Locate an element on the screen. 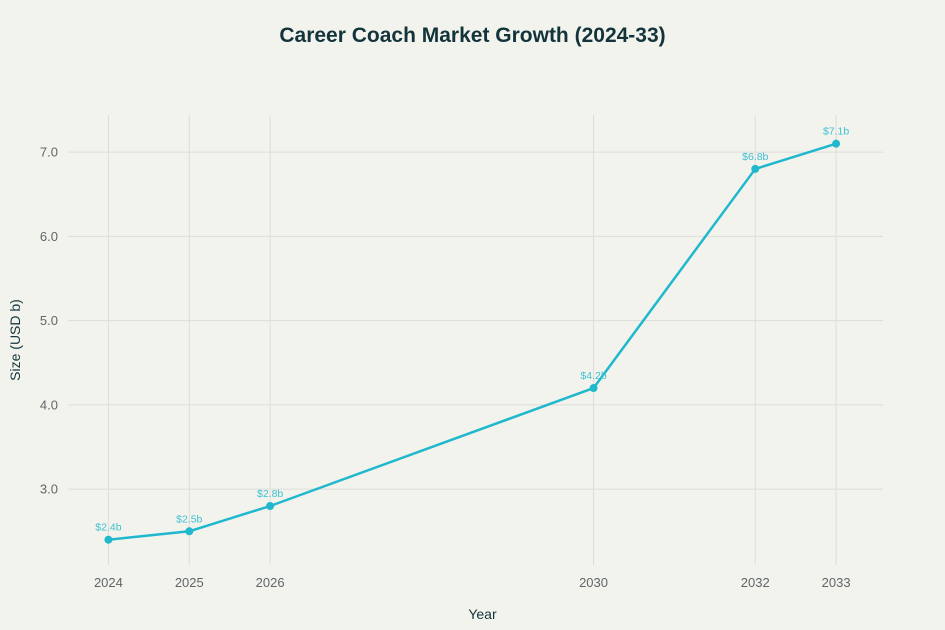 The width and height of the screenshot is (945, 630). y-axis-label: Size (USD b) is located at coordinates (15, 340).